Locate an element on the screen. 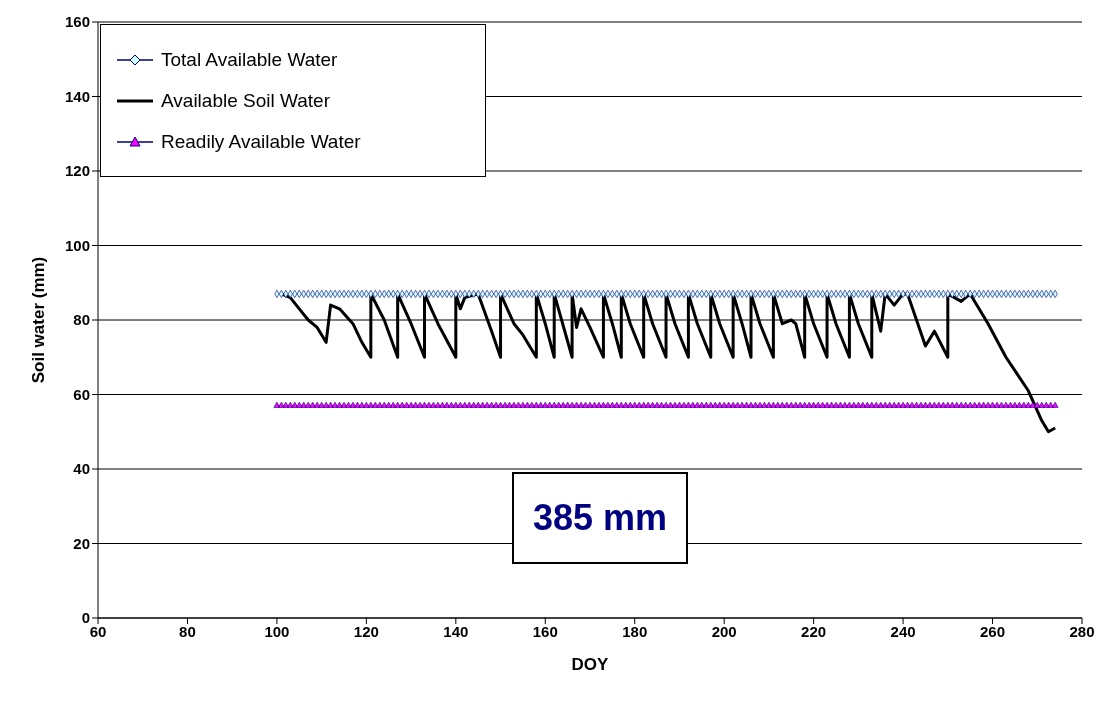 The height and width of the screenshot is (707, 1102). annotation: 385 mm is located at coordinates (600, 518).